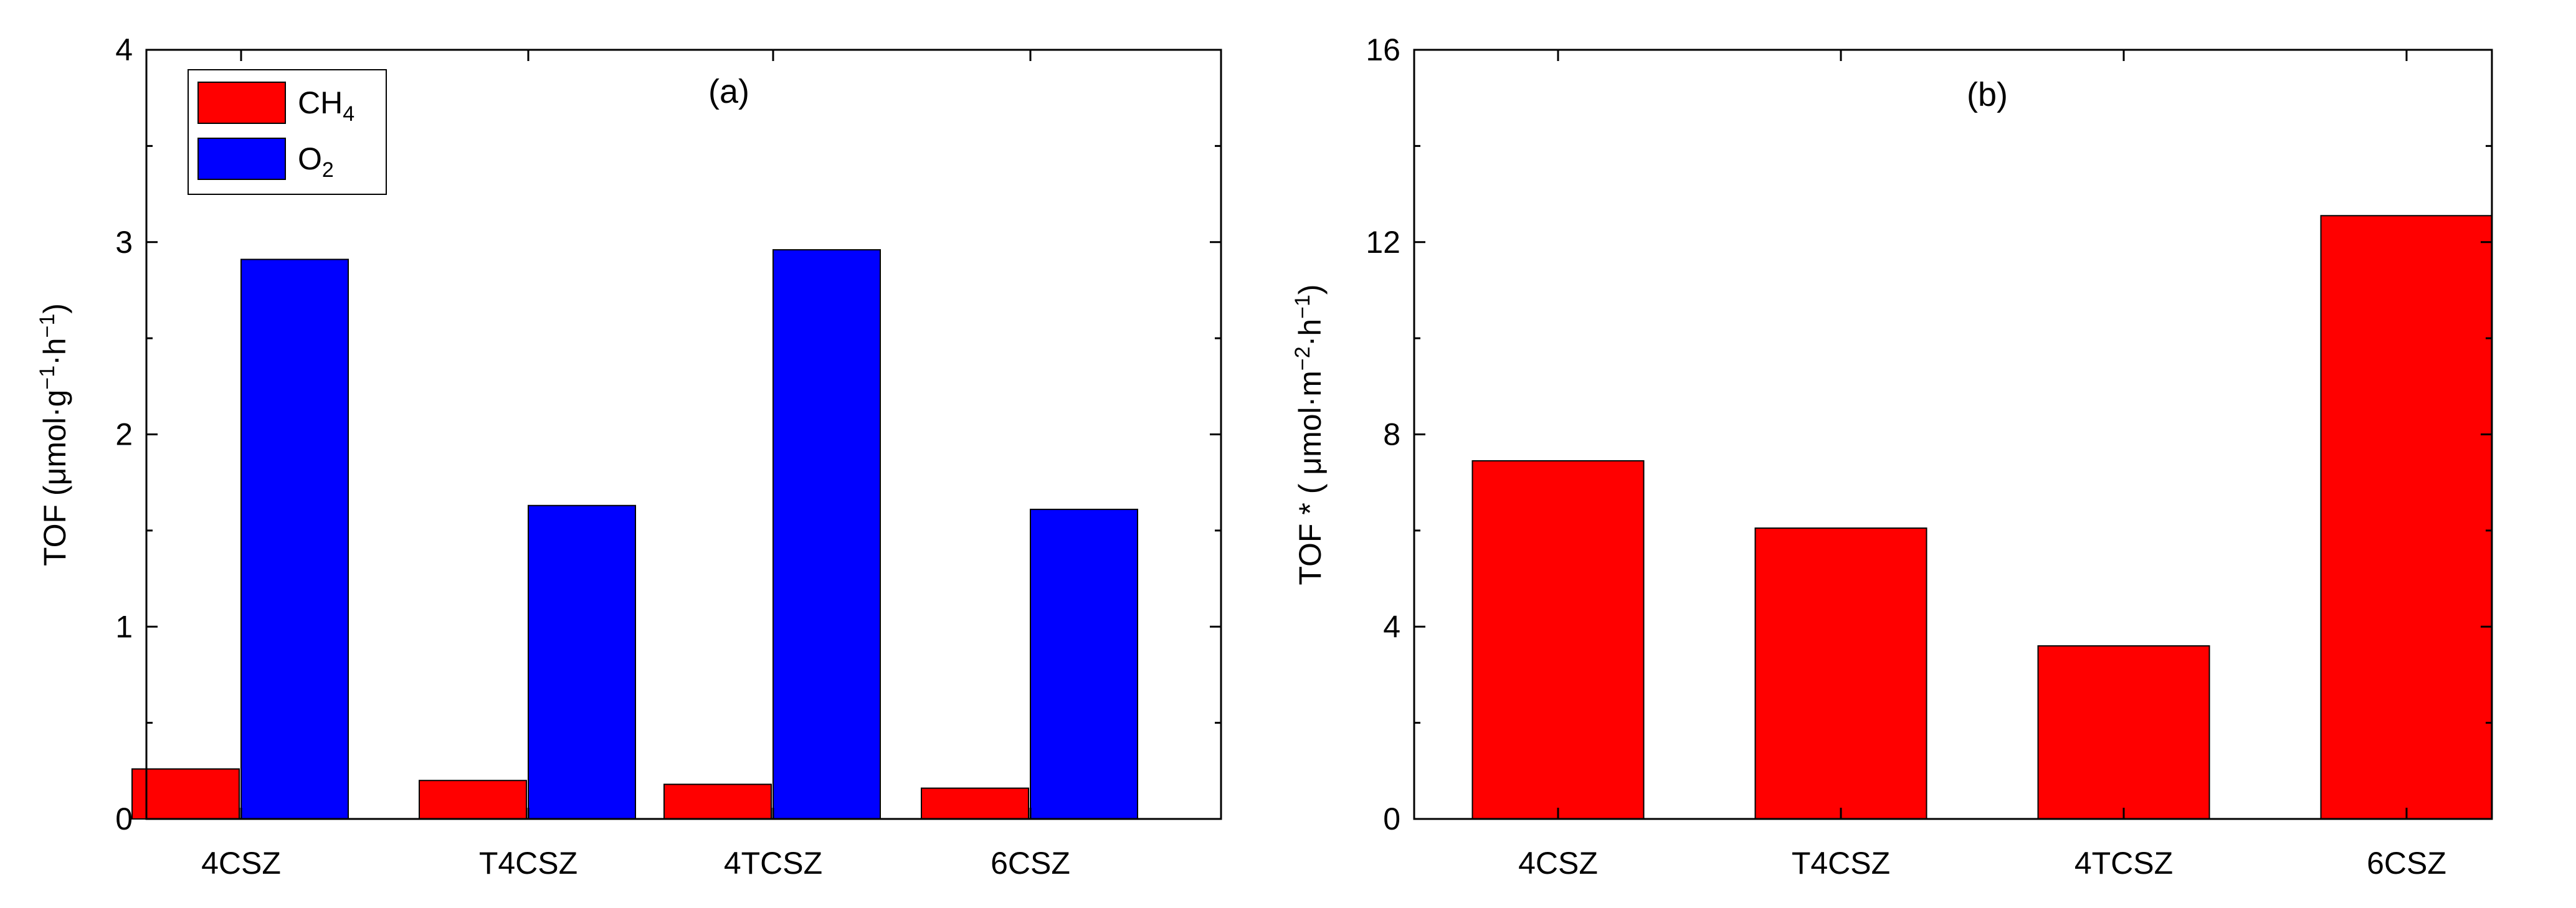 The height and width of the screenshot is (908, 2576). What do you see at coordinates (1391, 434) in the screenshot?
I see `y-tick-label: 8` at bounding box center [1391, 434].